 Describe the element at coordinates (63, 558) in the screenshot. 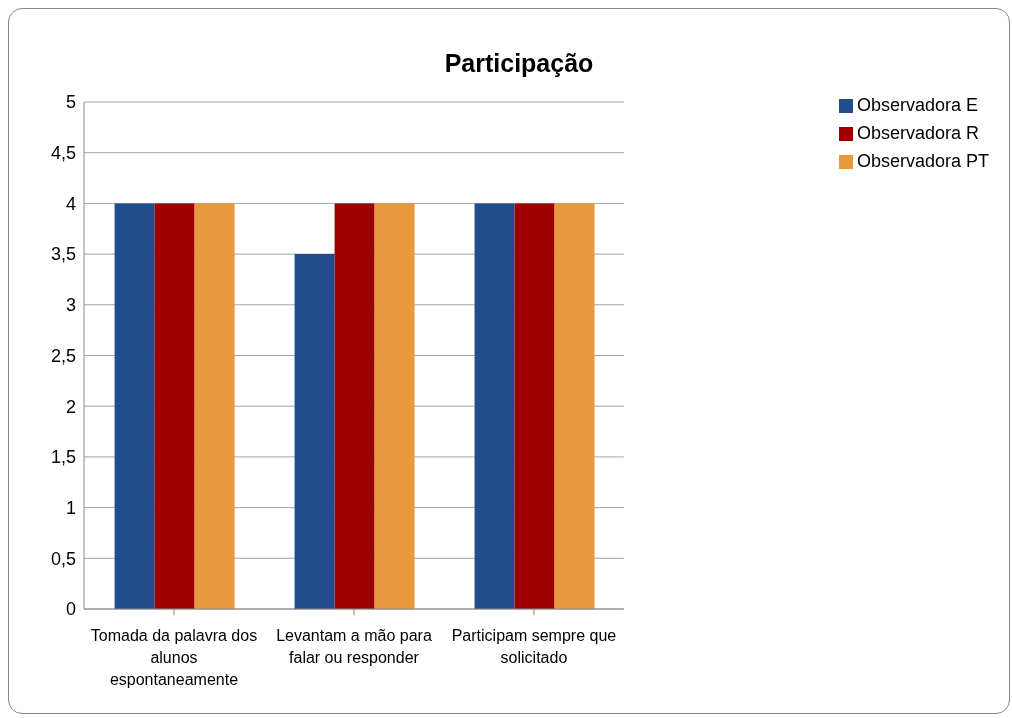

I see `y-tick-label: 0,5` at that location.